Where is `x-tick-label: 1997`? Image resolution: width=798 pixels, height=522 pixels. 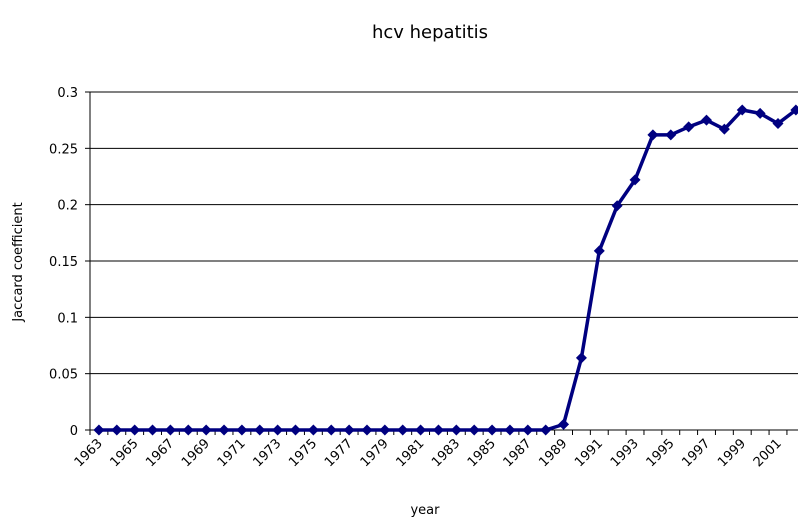
x-tick-label: 1997 is located at coordinates (696, 453).